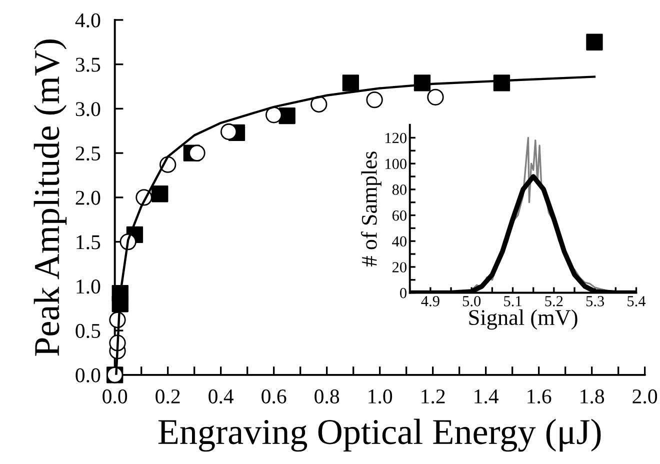  Describe the element at coordinates (523, 319) in the screenshot. I see `x-axis-title: Signal (mV)` at that location.